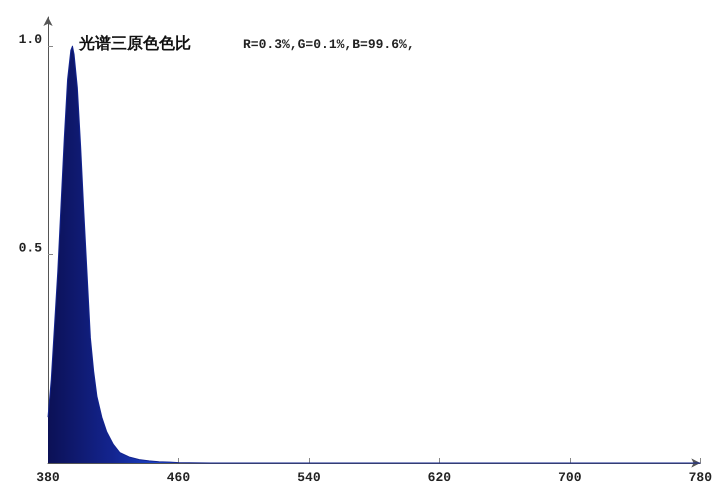 The width and height of the screenshot is (715, 484). Describe the element at coordinates (440, 477) in the screenshot. I see `x-tick-label: 620` at that location.